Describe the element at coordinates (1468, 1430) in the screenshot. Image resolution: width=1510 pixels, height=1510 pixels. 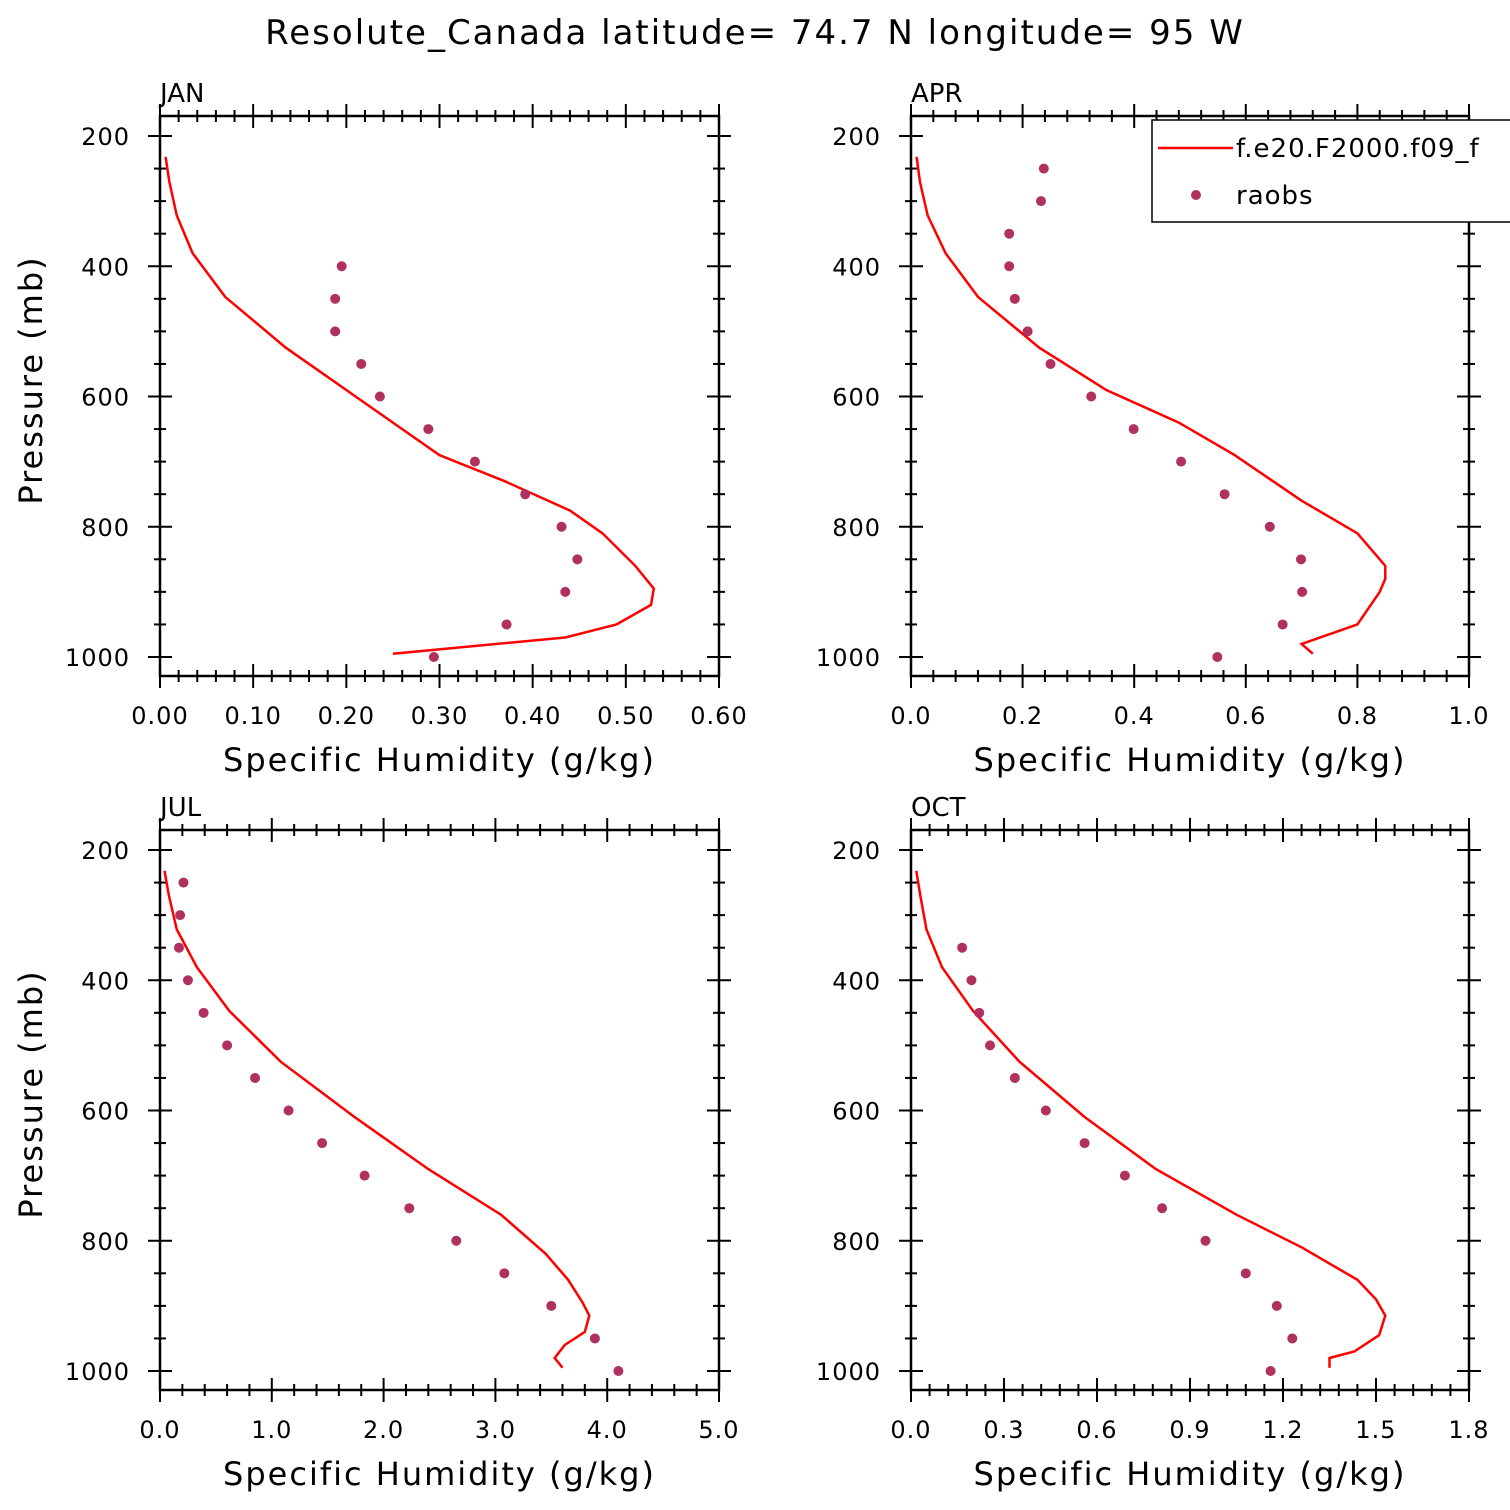
I see `x-tick-label: 1.8` at that location.